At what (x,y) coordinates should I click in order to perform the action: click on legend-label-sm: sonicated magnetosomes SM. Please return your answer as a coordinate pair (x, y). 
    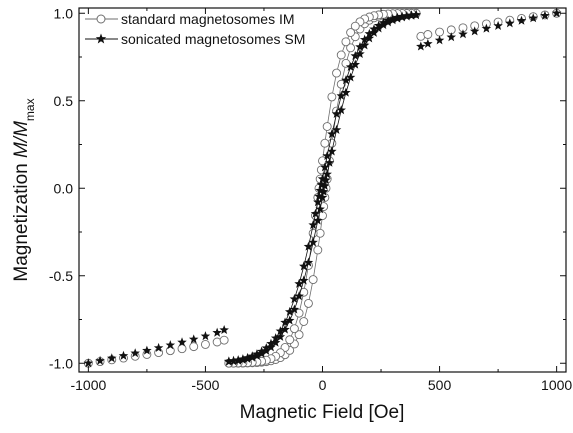
    Looking at the image, I should click on (213, 39).